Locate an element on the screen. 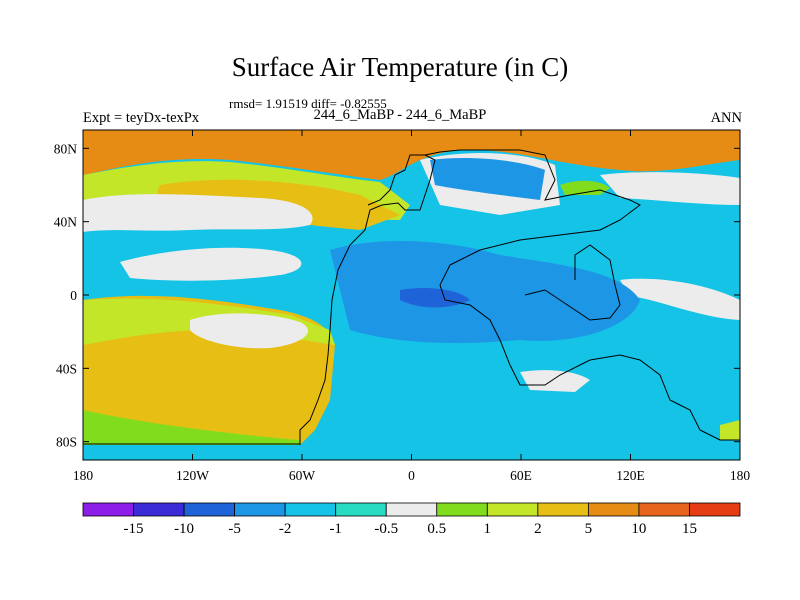 Image resolution: width=800 pixels, height=600 pixels. x-tick-label: 120E is located at coordinates (630, 475).